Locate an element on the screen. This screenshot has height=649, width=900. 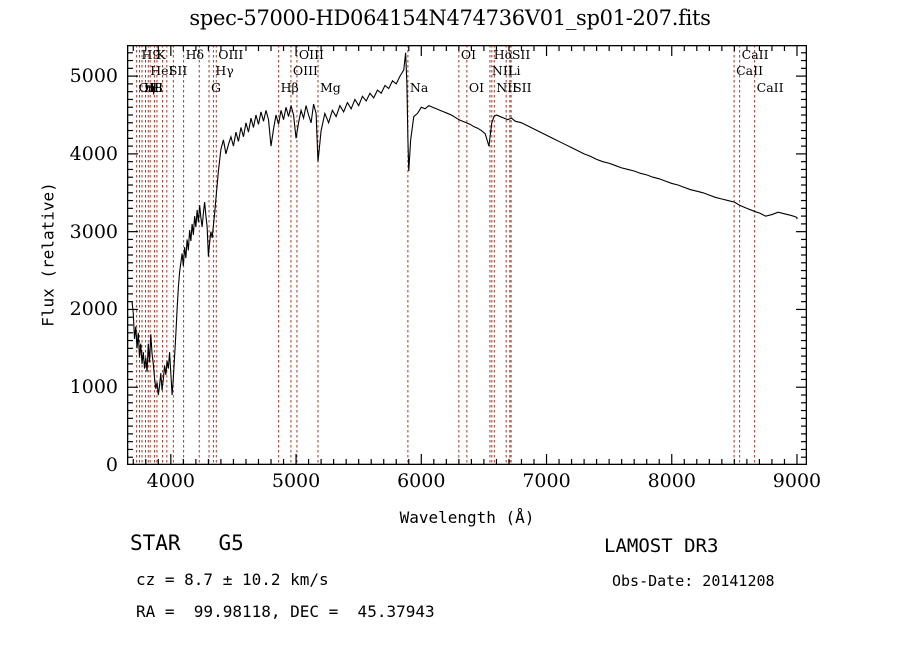
y-tick-label: 3000 is located at coordinates (93, 231).